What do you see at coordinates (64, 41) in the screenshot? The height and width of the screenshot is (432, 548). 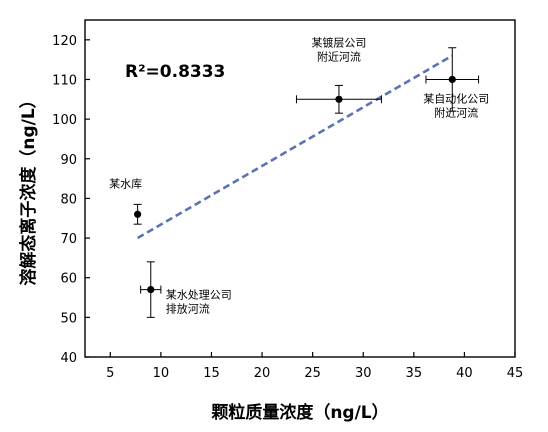 I see `y-tick-label: 120` at bounding box center [64, 41].